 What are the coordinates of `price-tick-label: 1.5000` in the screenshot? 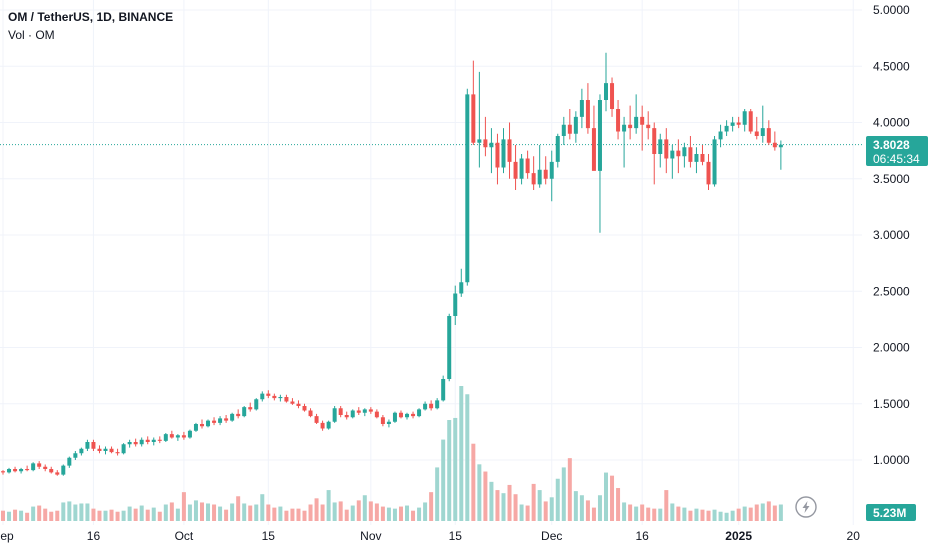 It's located at (891, 404).